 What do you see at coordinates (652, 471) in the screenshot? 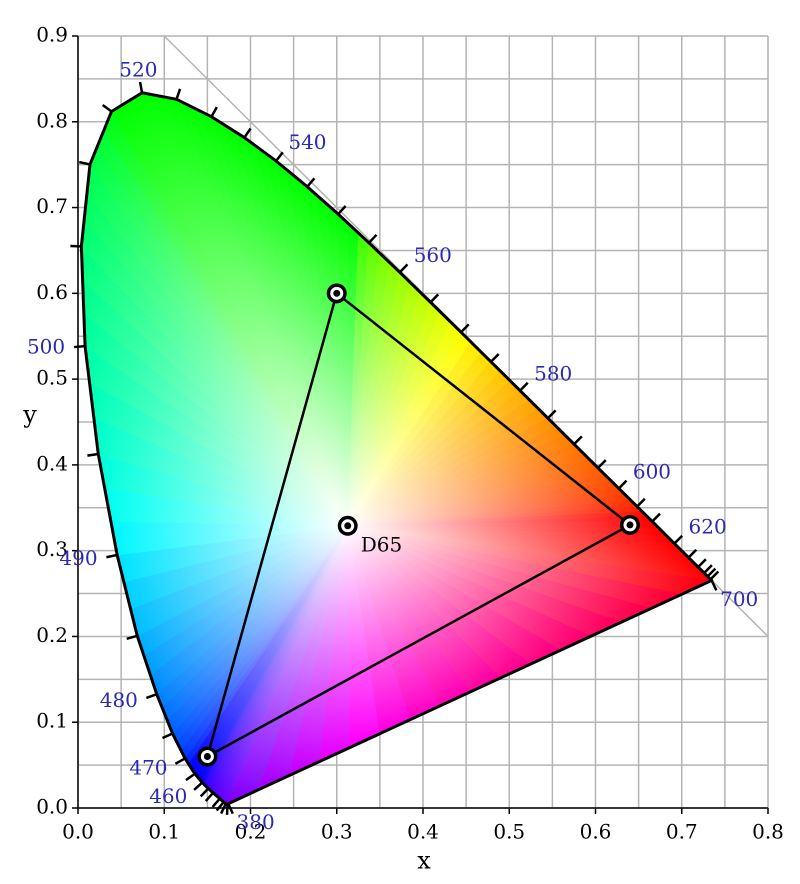
I see `wavelength-label: 600` at bounding box center [652, 471].